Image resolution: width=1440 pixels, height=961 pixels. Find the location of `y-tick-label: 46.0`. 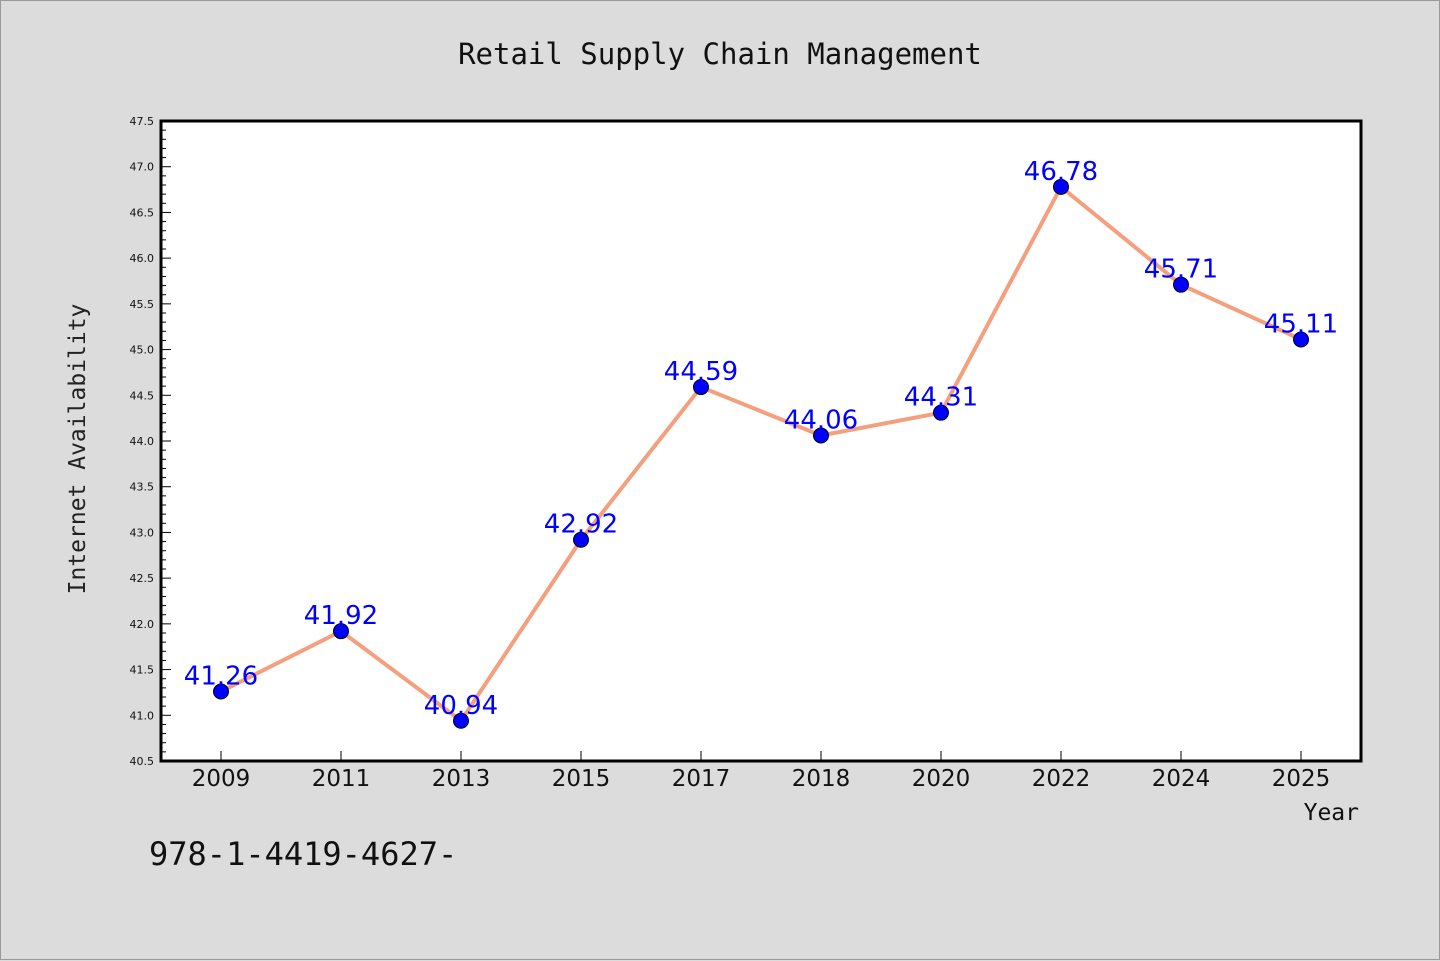

y-tick-label: 46.0 is located at coordinates (142, 258).